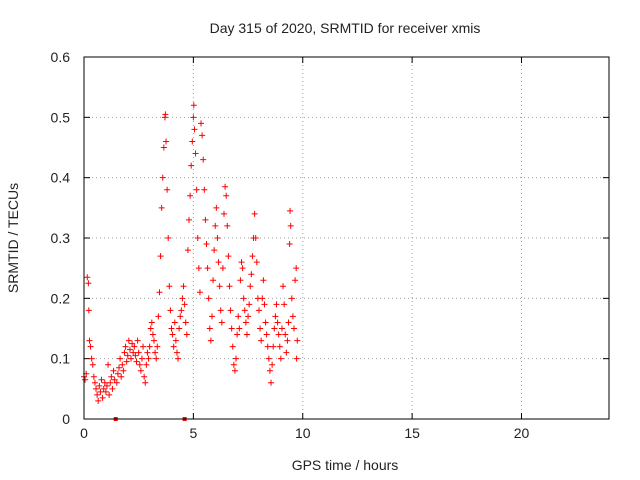 The width and height of the screenshot is (640, 480). Describe the element at coordinates (412, 433) in the screenshot. I see `x-tick-label: 15` at that location.